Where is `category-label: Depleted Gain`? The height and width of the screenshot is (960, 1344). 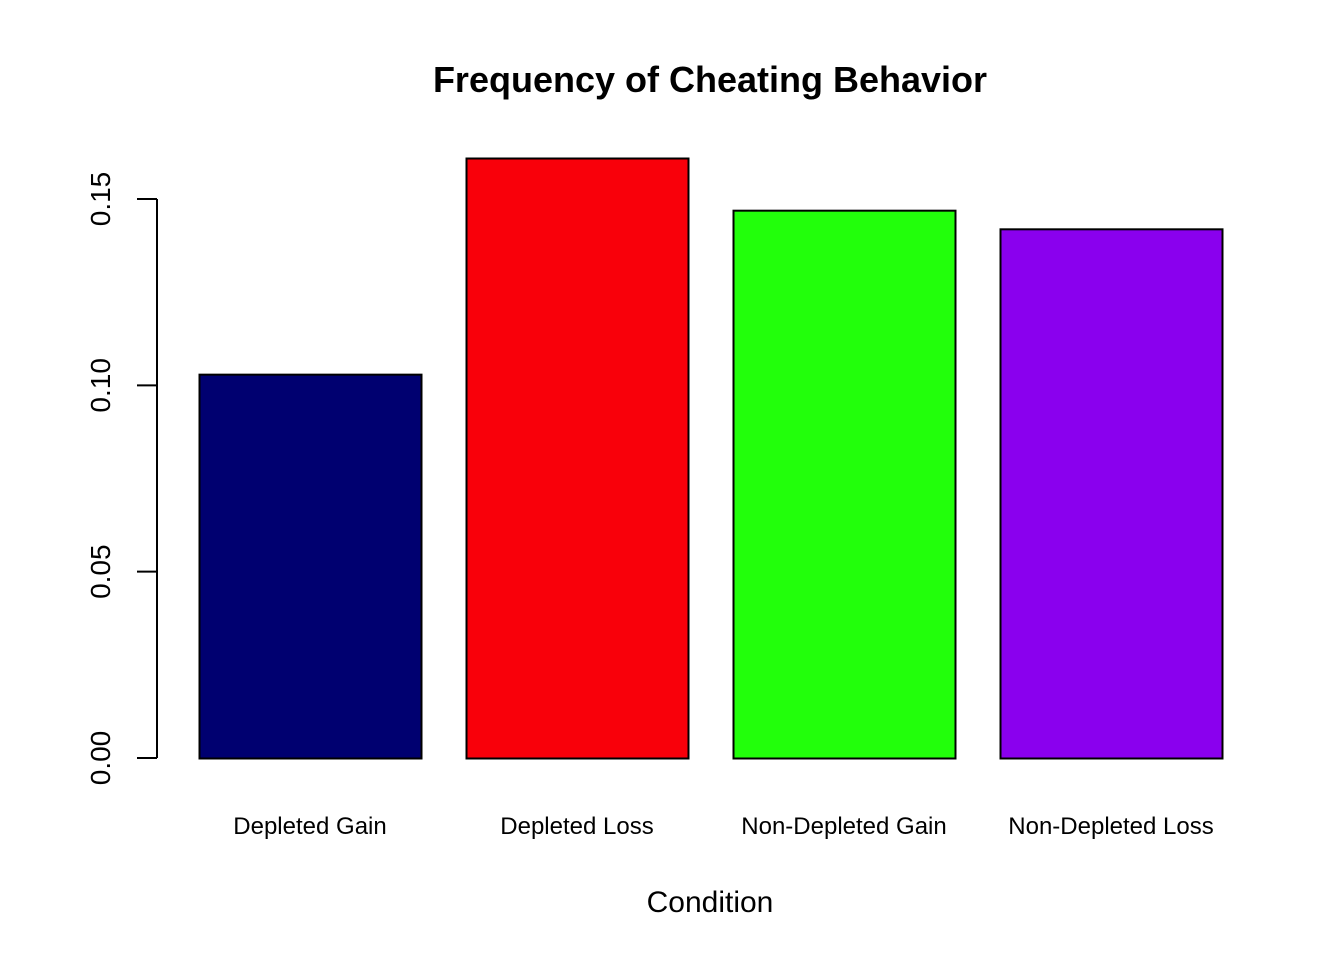 category-label: Depleted Gain is located at coordinates (309, 826).